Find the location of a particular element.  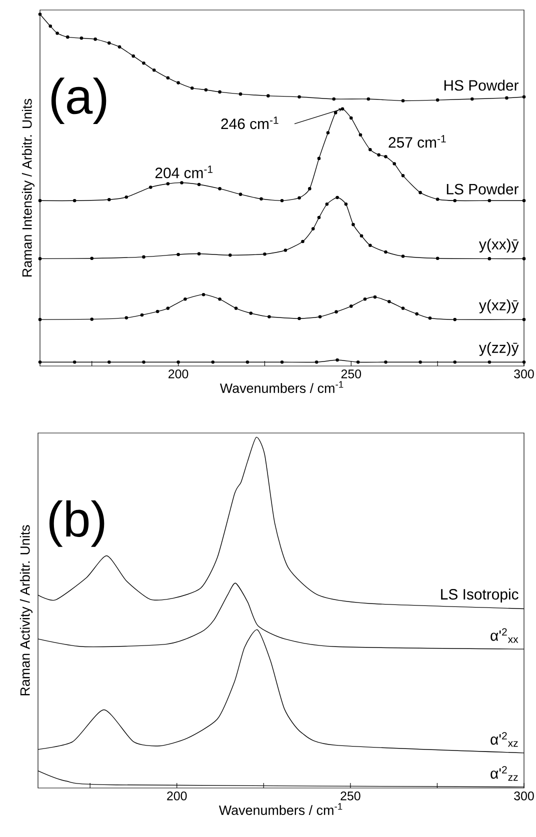

y-axis-title: Raman Activity / Arbitr. Units is located at coordinates (26, 610).